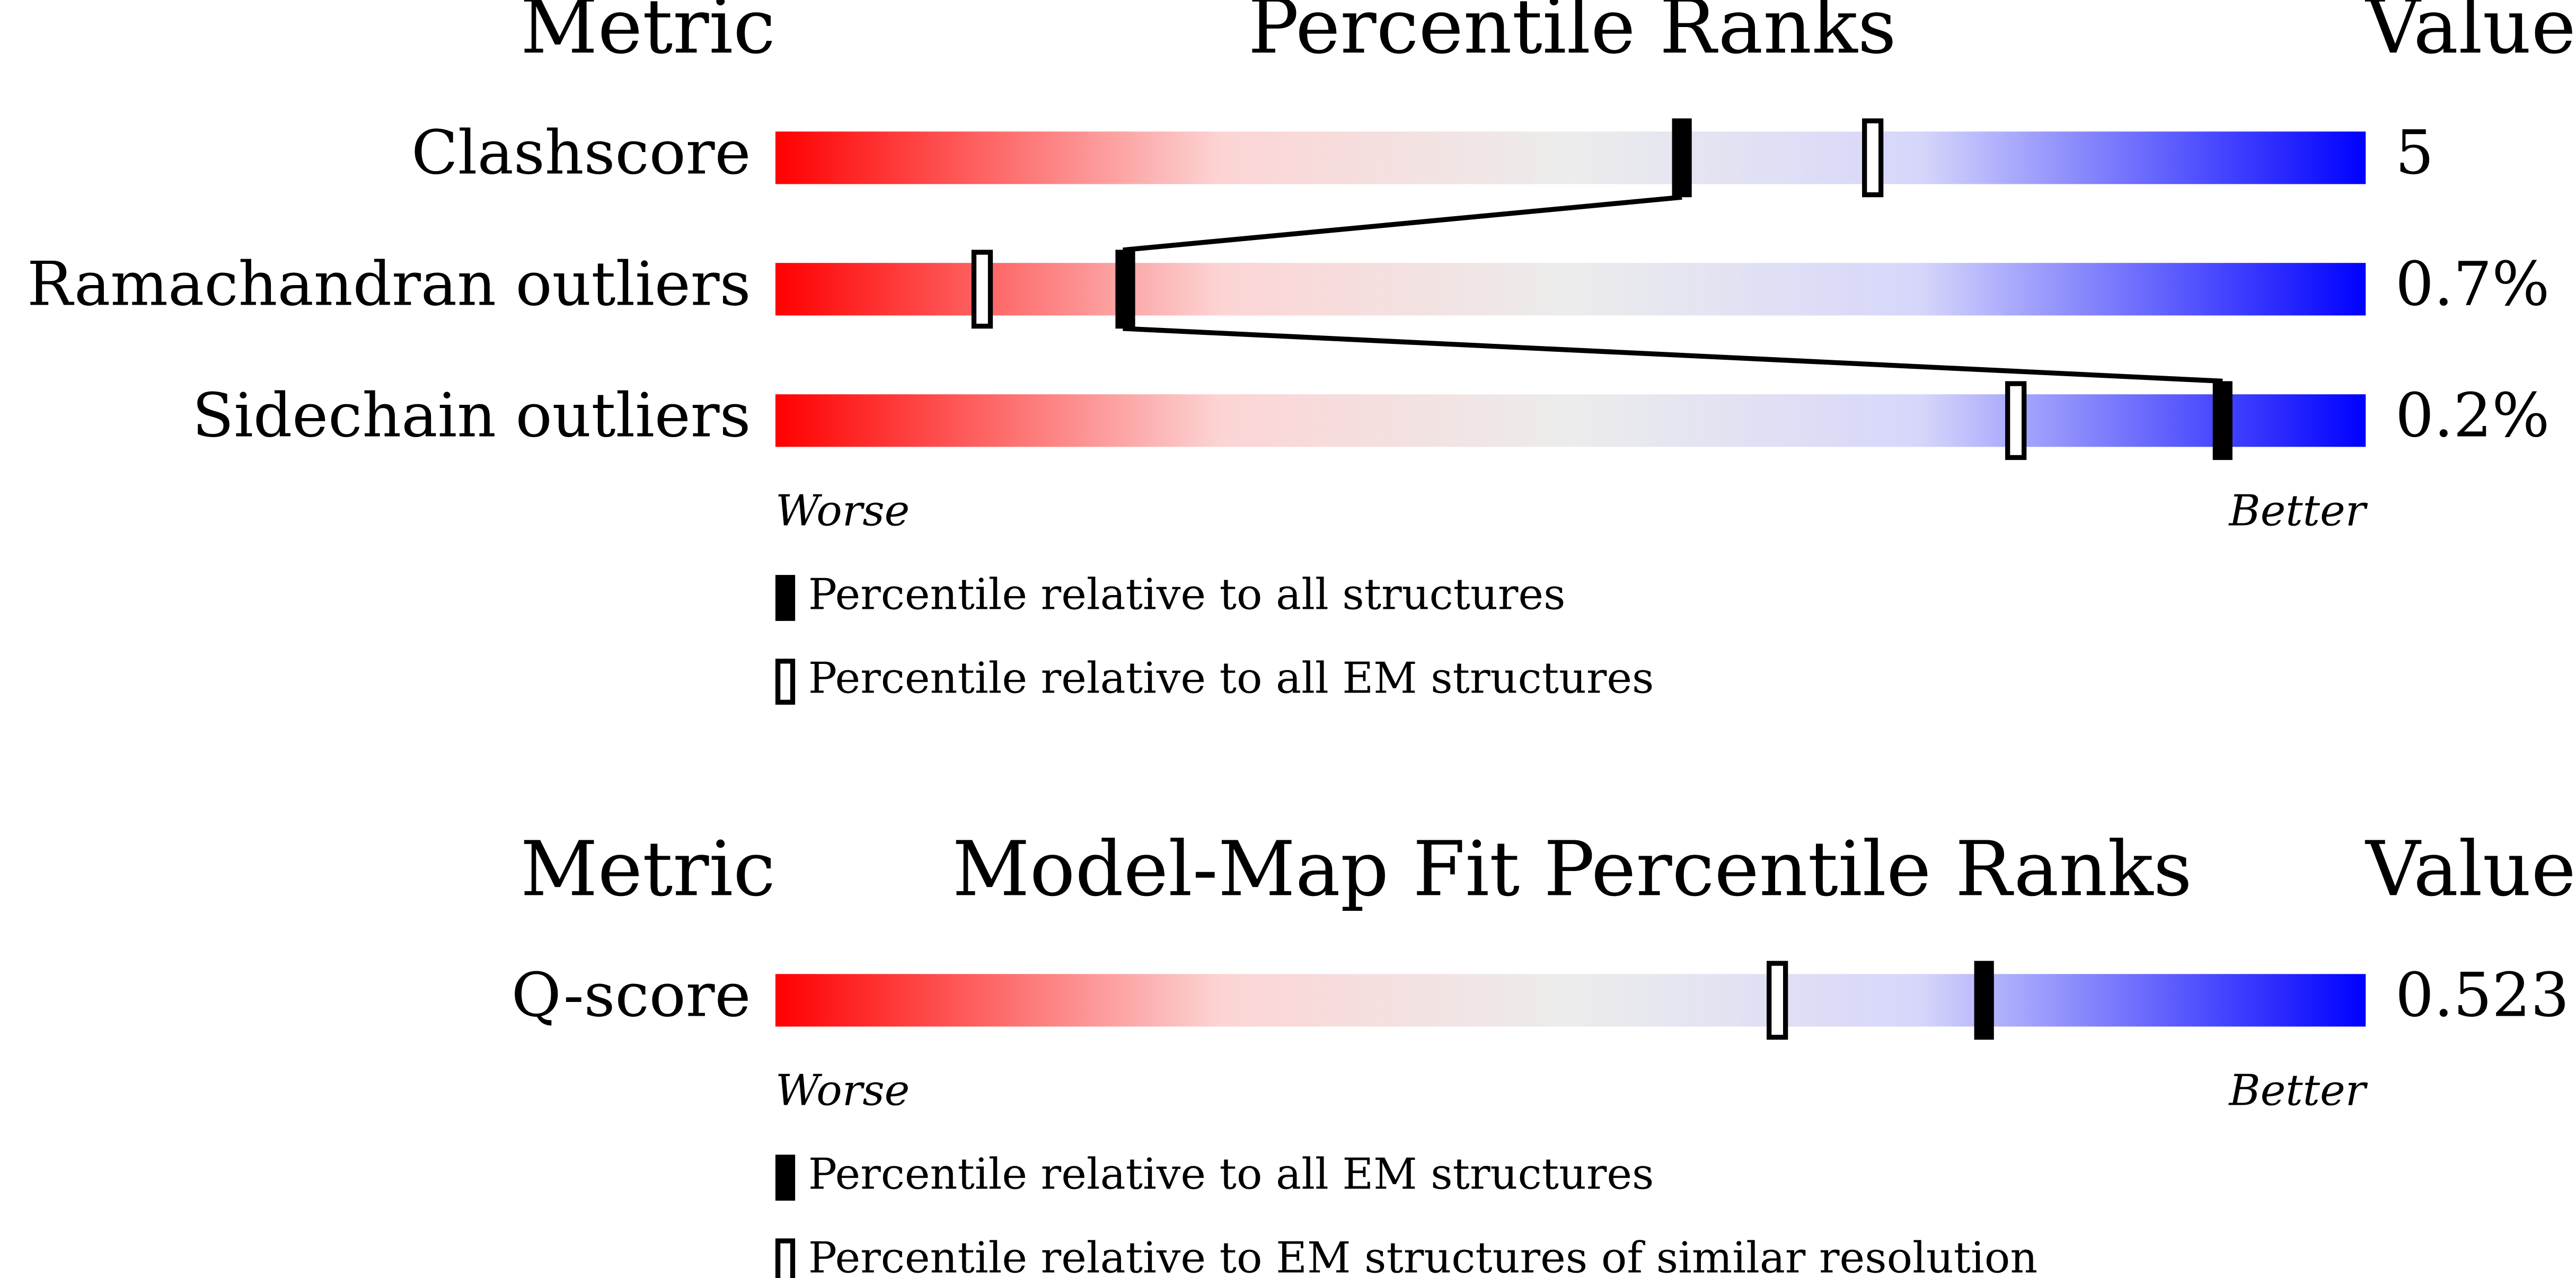  Describe the element at coordinates (389, 284) in the screenshot. I see `metric-label: Ramachandran outliers` at that location.